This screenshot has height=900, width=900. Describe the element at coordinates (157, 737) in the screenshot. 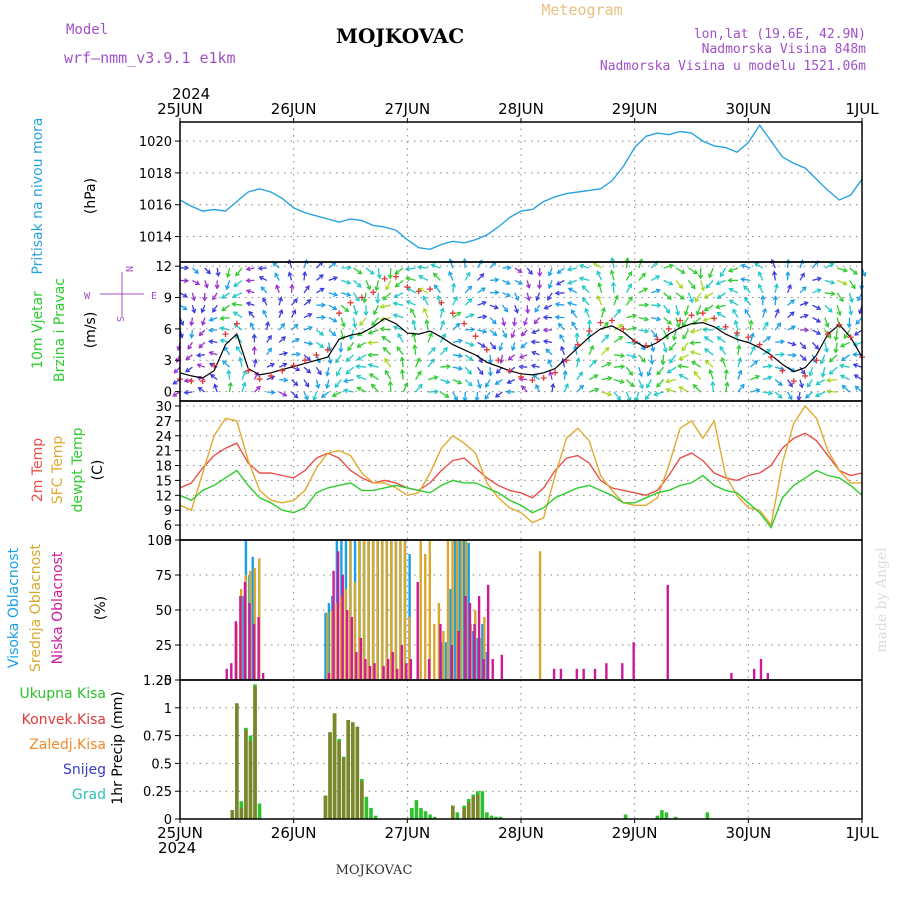

I see `y-tick-label: 0.75` at that location.